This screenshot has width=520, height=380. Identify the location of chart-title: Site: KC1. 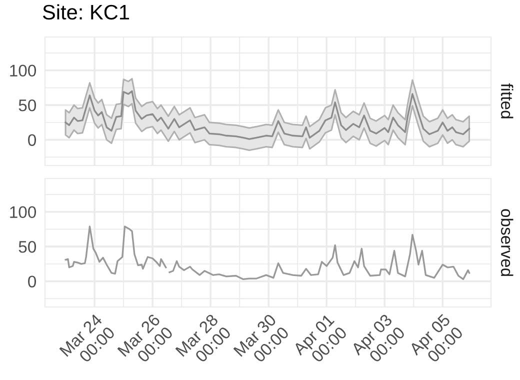
(85, 12).